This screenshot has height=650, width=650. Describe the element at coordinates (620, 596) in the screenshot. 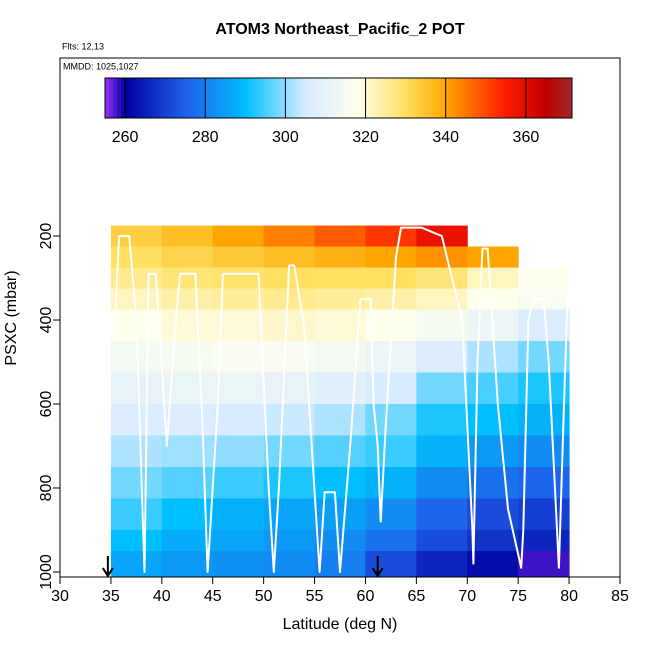

I see `x-tick-label: 85` at that location.